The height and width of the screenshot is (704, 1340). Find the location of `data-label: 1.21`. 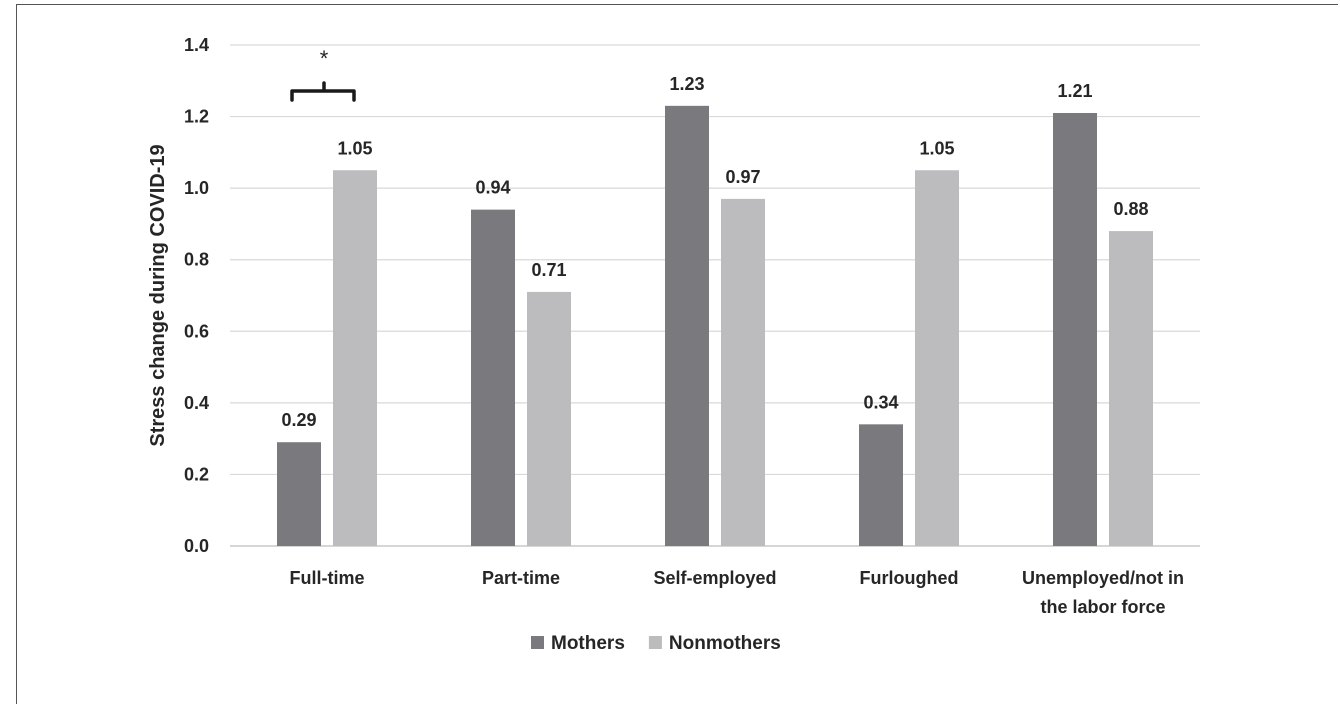

data-label: 1.21 is located at coordinates (1074, 91).